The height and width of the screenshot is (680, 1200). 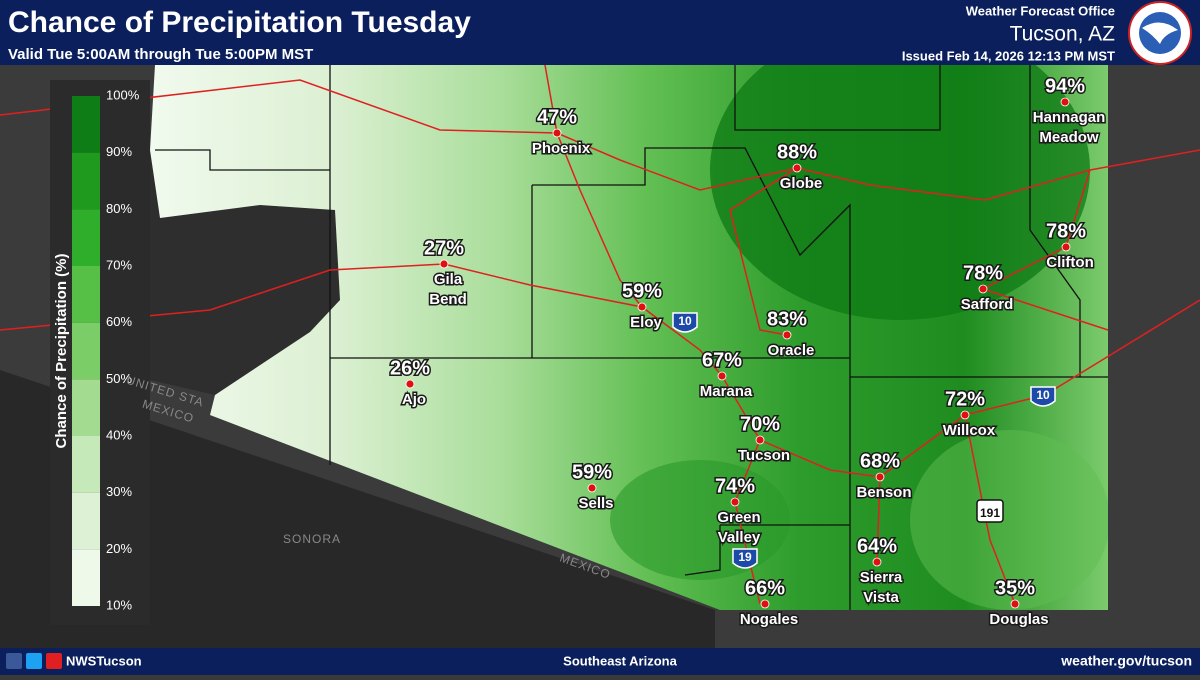 What do you see at coordinates (1126, 661) in the screenshot?
I see `footer-url: weather.gov/tucson` at bounding box center [1126, 661].